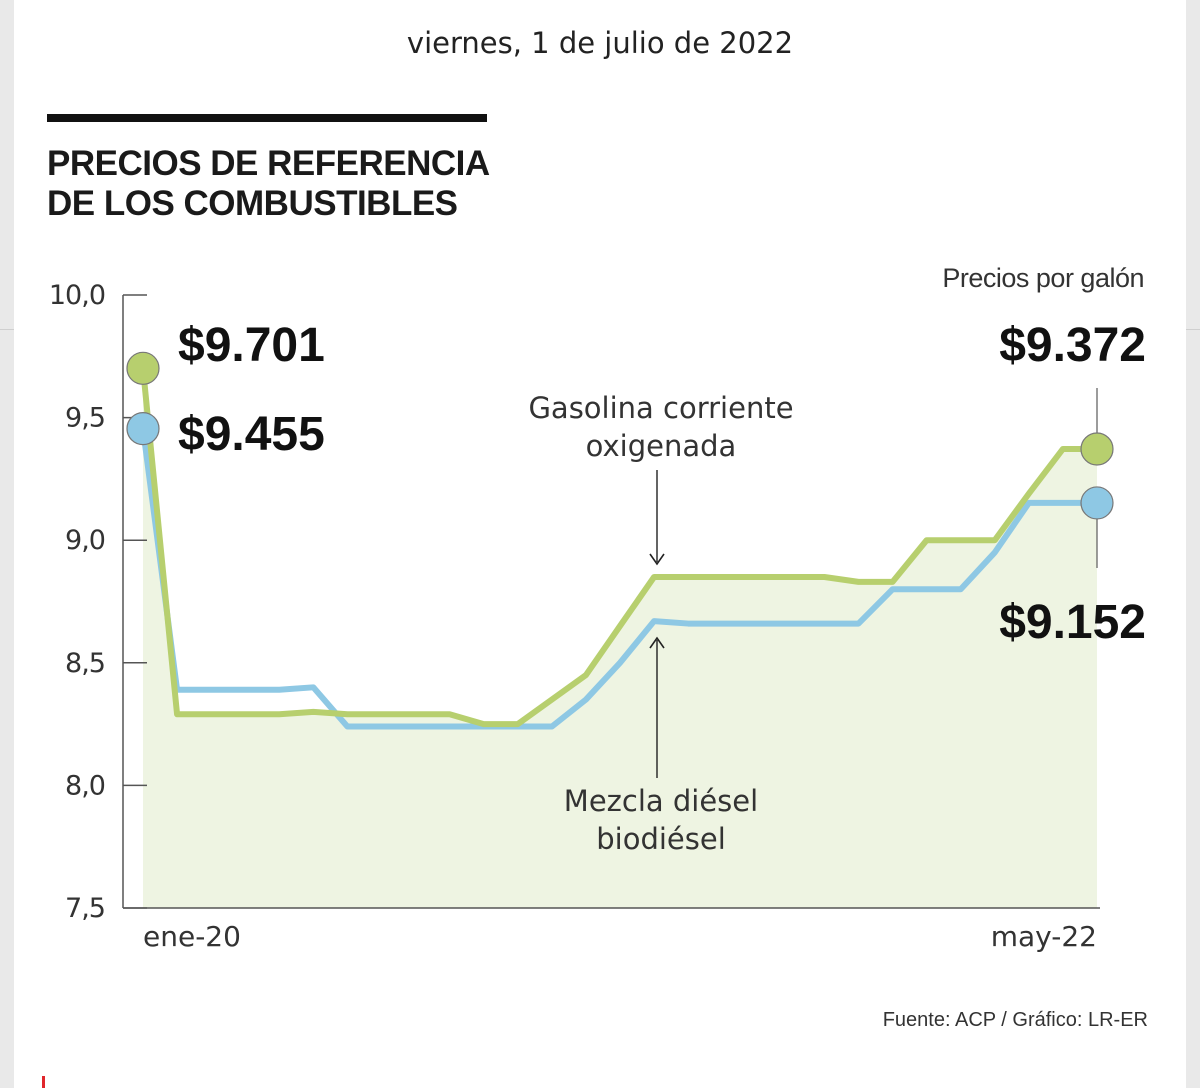  I want to click on chart-title-line-1: PRECIOS DE REFERENCIA, so click(268, 163).